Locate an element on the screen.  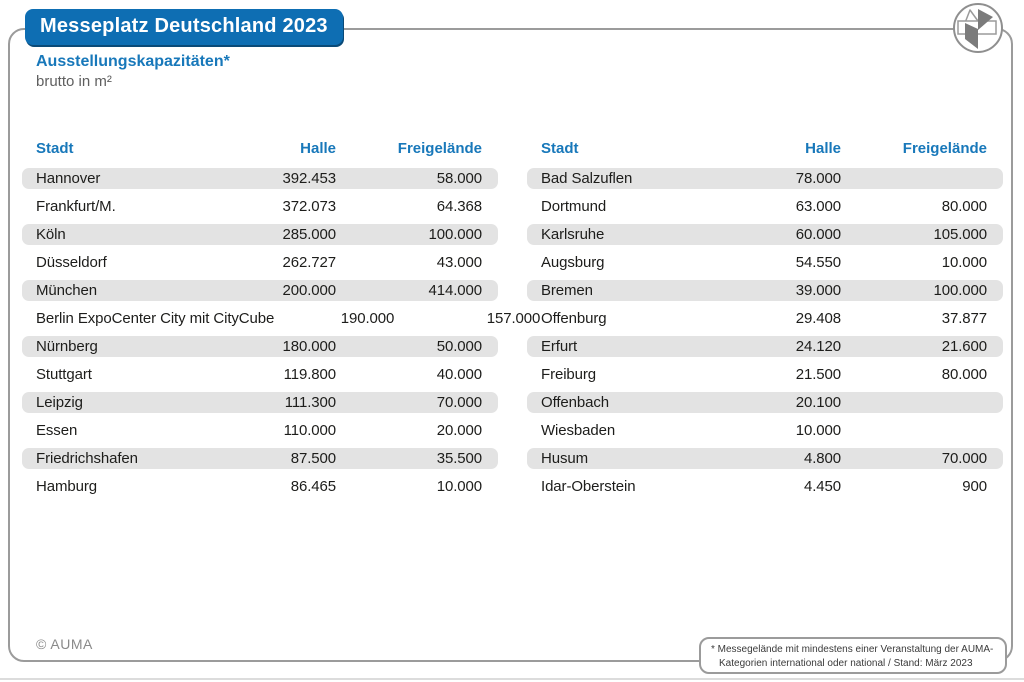
city-cell: Nürnberg is located at coordinates (67, 346).